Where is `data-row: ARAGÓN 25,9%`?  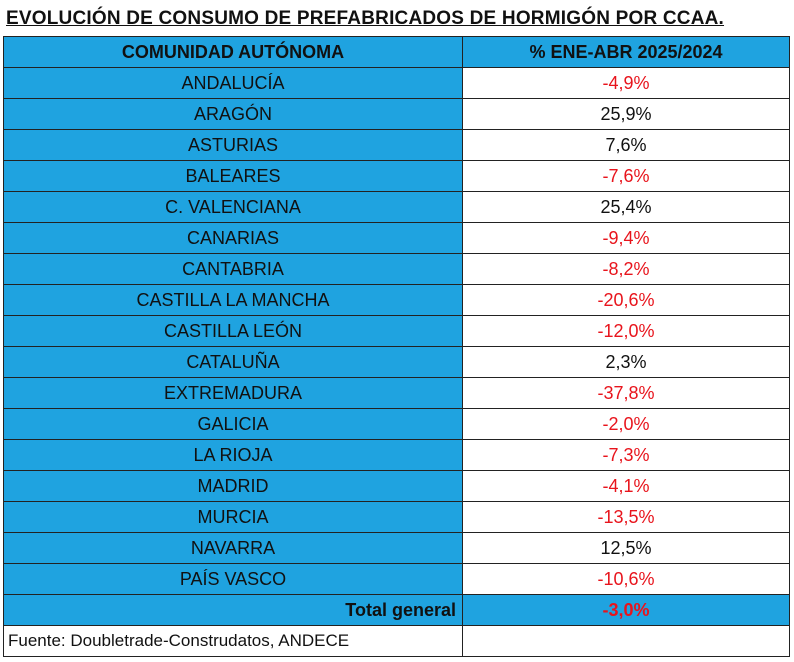 data-row: ARAGÓN 25,9% is located at coordinates (396, 114).